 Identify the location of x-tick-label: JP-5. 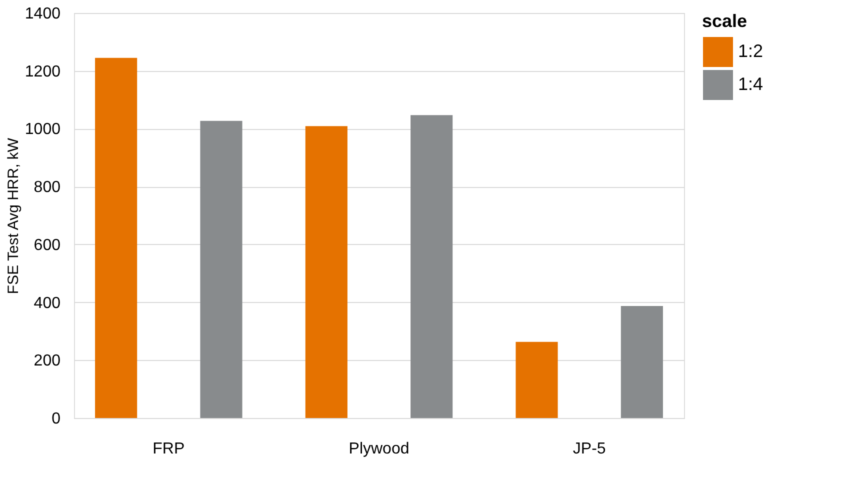
(589, 449).